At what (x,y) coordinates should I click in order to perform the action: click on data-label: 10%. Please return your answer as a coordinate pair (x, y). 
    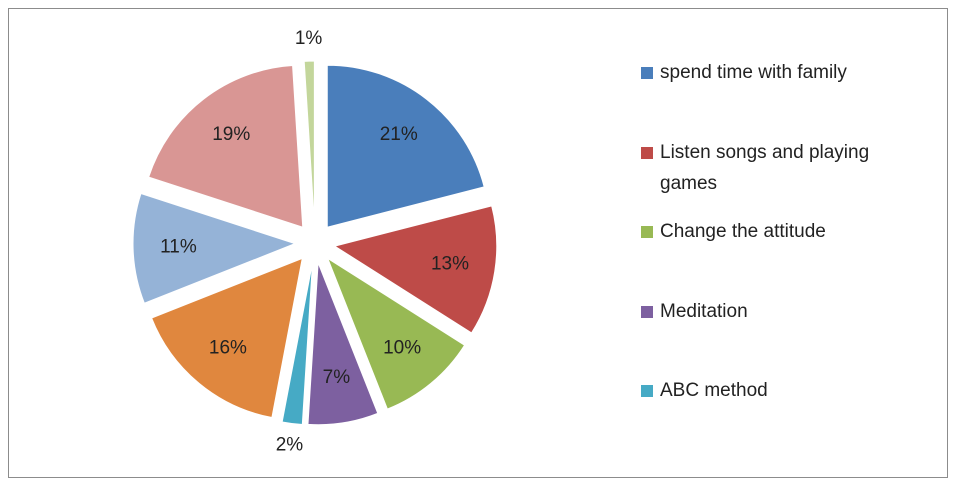
    Looking at the image, I should click on (402, 347).